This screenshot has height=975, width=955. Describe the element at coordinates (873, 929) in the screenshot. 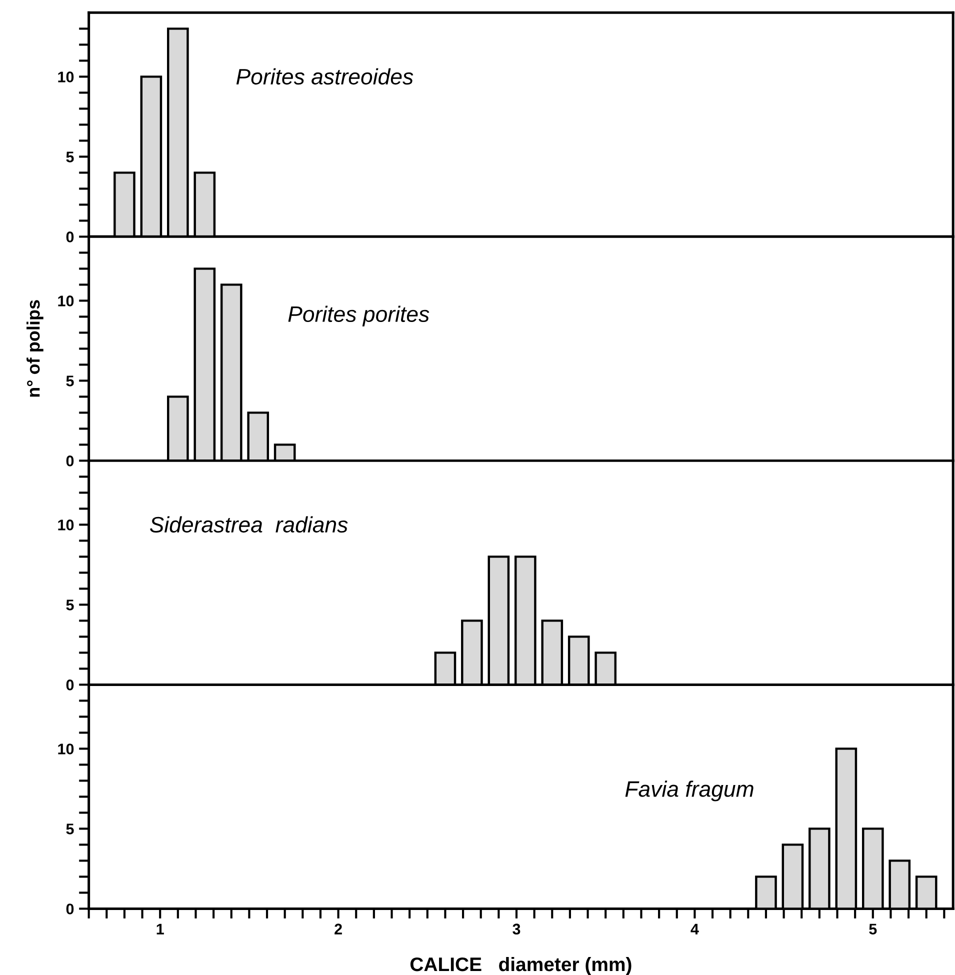

I see `x-tick-label: 5` at that location.